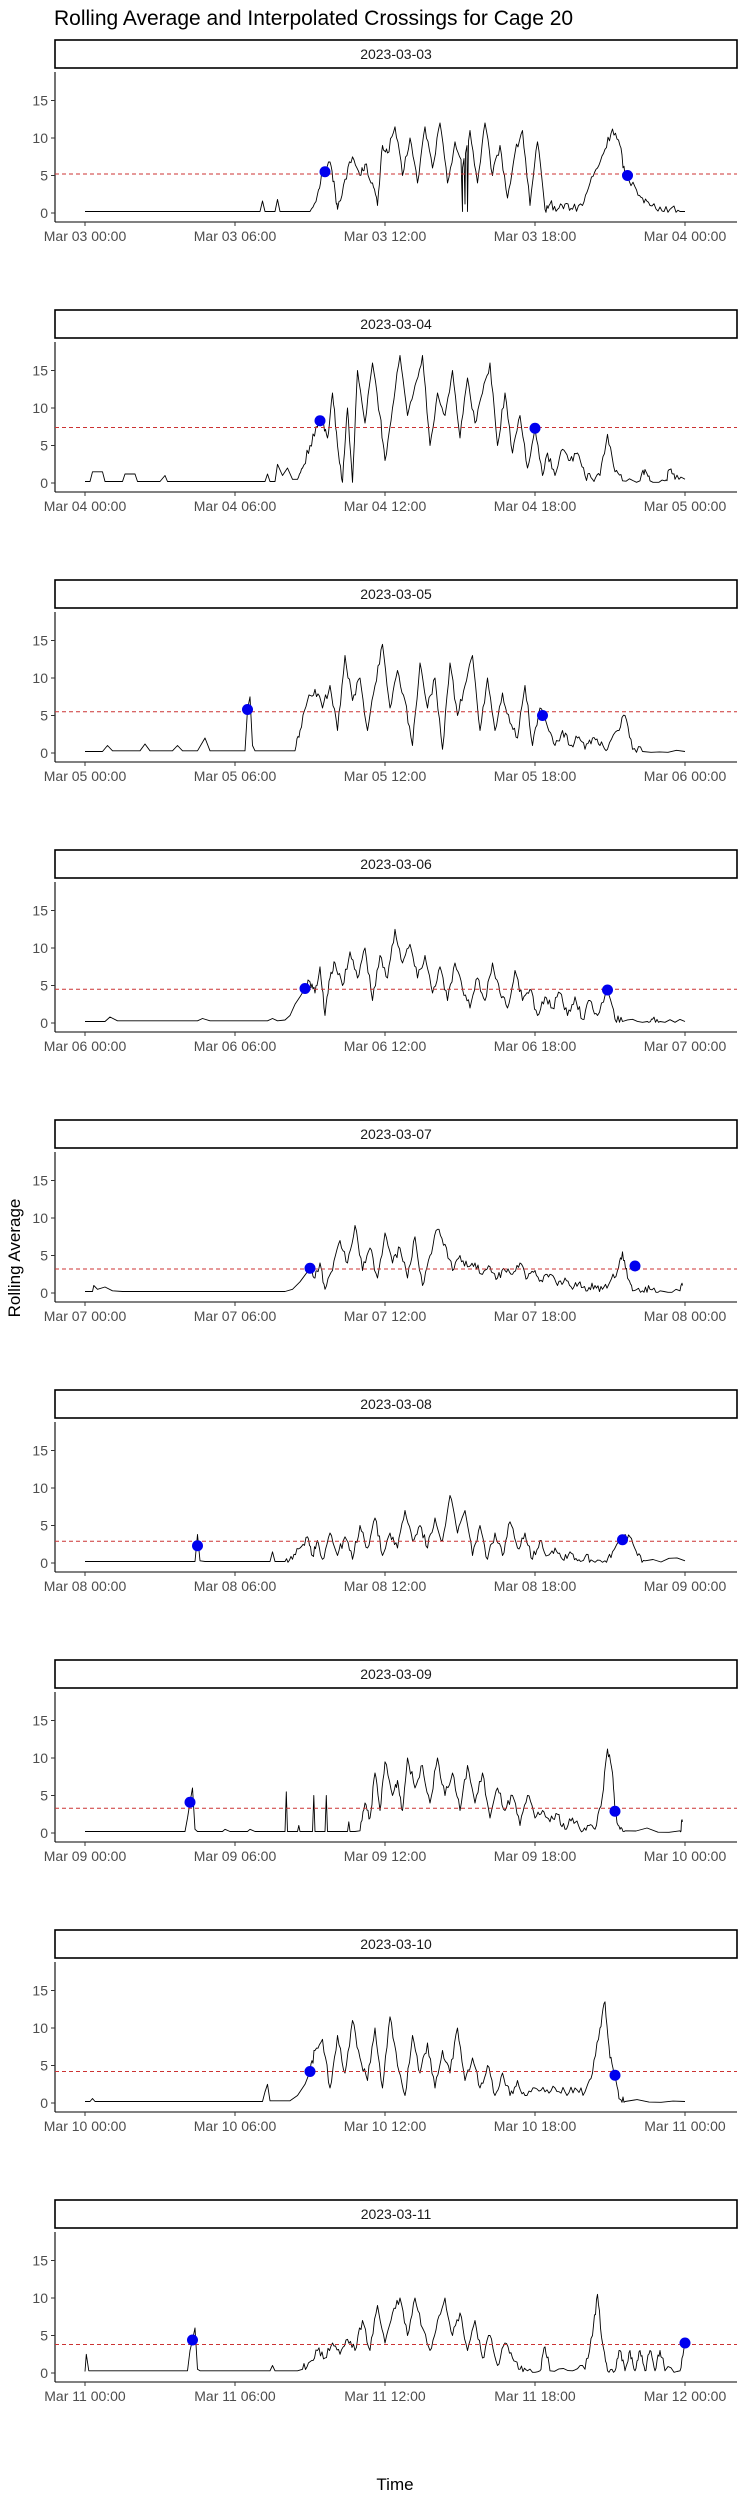 This screenshot has width=746, height=2500. Describe the element at coordinates (385, 1316) in the screenshot. I see `x-tick-label: Mar 07 12:00` at that location.